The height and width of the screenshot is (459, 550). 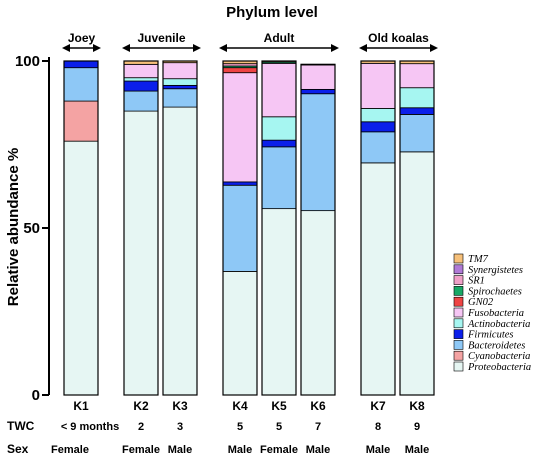 I want to click on x-tick-label: K6, so click(x=318, y=406).